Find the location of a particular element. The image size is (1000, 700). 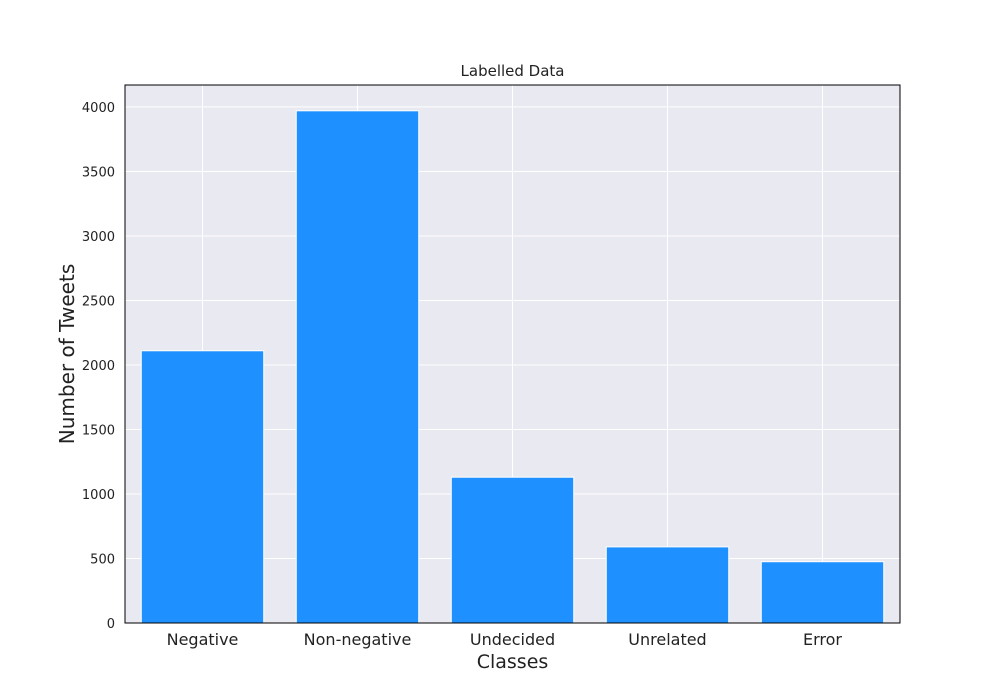

y-tick-label: 3500 is located at coordinates (98, 172).